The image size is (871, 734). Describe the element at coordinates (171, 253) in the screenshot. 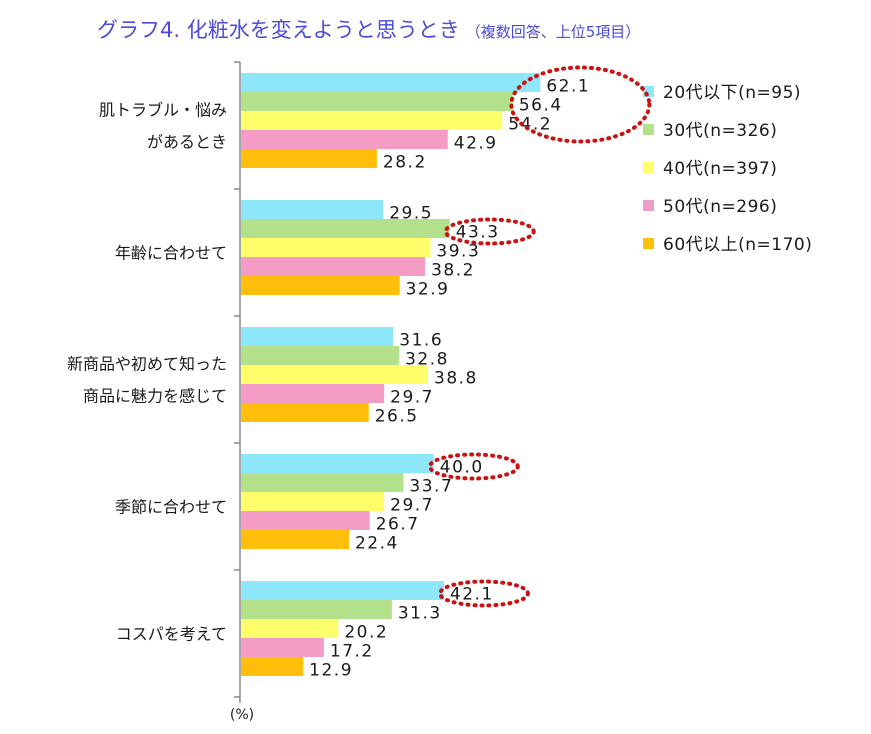

I see `category-label-1-0: 年齢に合わせて` at that location.